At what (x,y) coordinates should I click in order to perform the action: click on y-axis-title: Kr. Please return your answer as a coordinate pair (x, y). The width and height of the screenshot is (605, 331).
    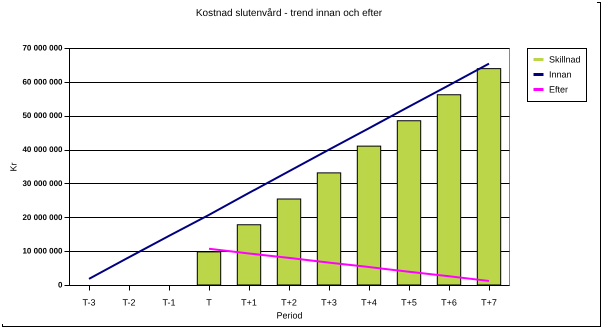
    Looking at the image, I should click on (13, 167).